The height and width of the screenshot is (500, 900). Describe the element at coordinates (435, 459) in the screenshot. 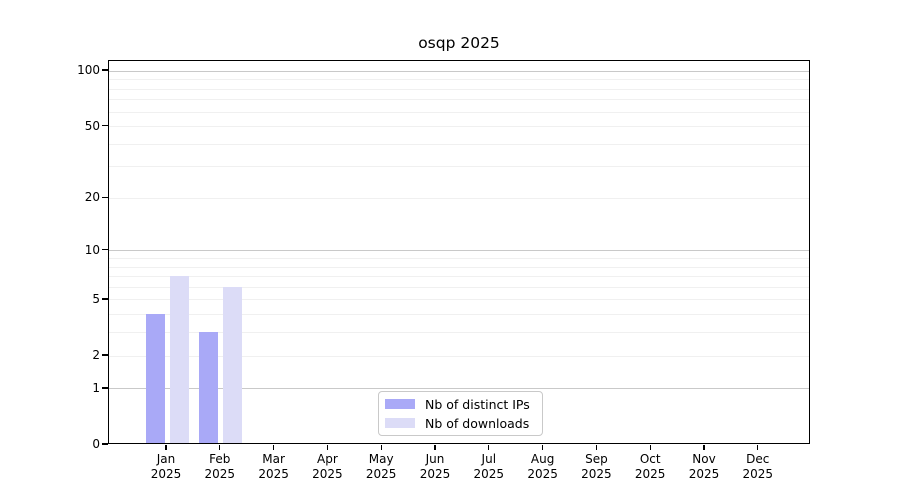

I see `x-tick-month: Jun` at that location.